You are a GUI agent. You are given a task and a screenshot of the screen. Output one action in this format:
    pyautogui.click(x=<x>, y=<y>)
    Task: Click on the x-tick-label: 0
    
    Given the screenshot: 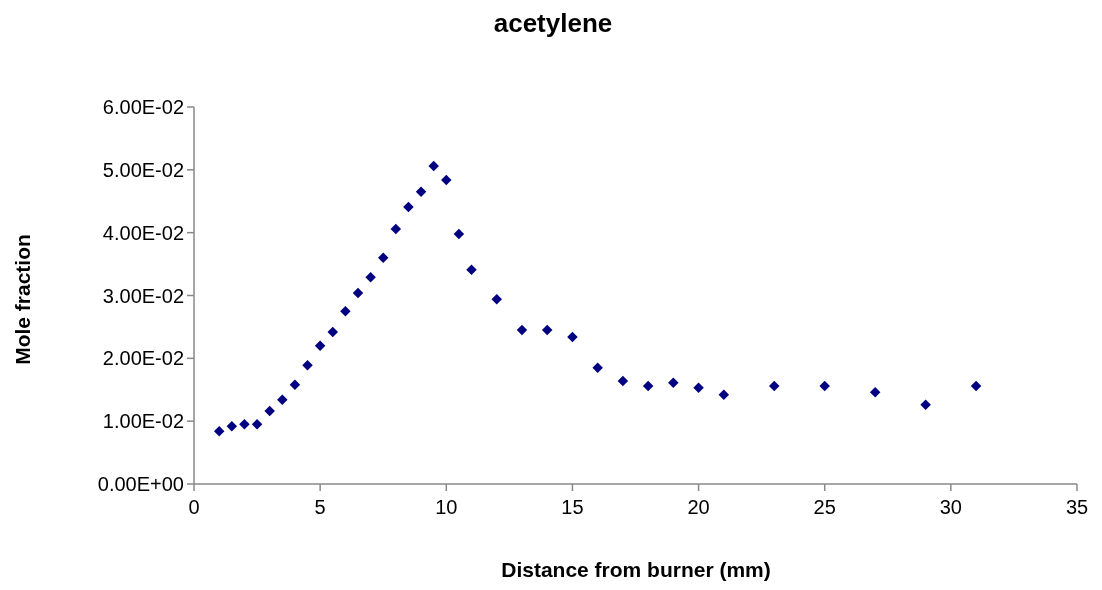 What is the action you would take?
    pyautogui.click(x=194, y=507)
    